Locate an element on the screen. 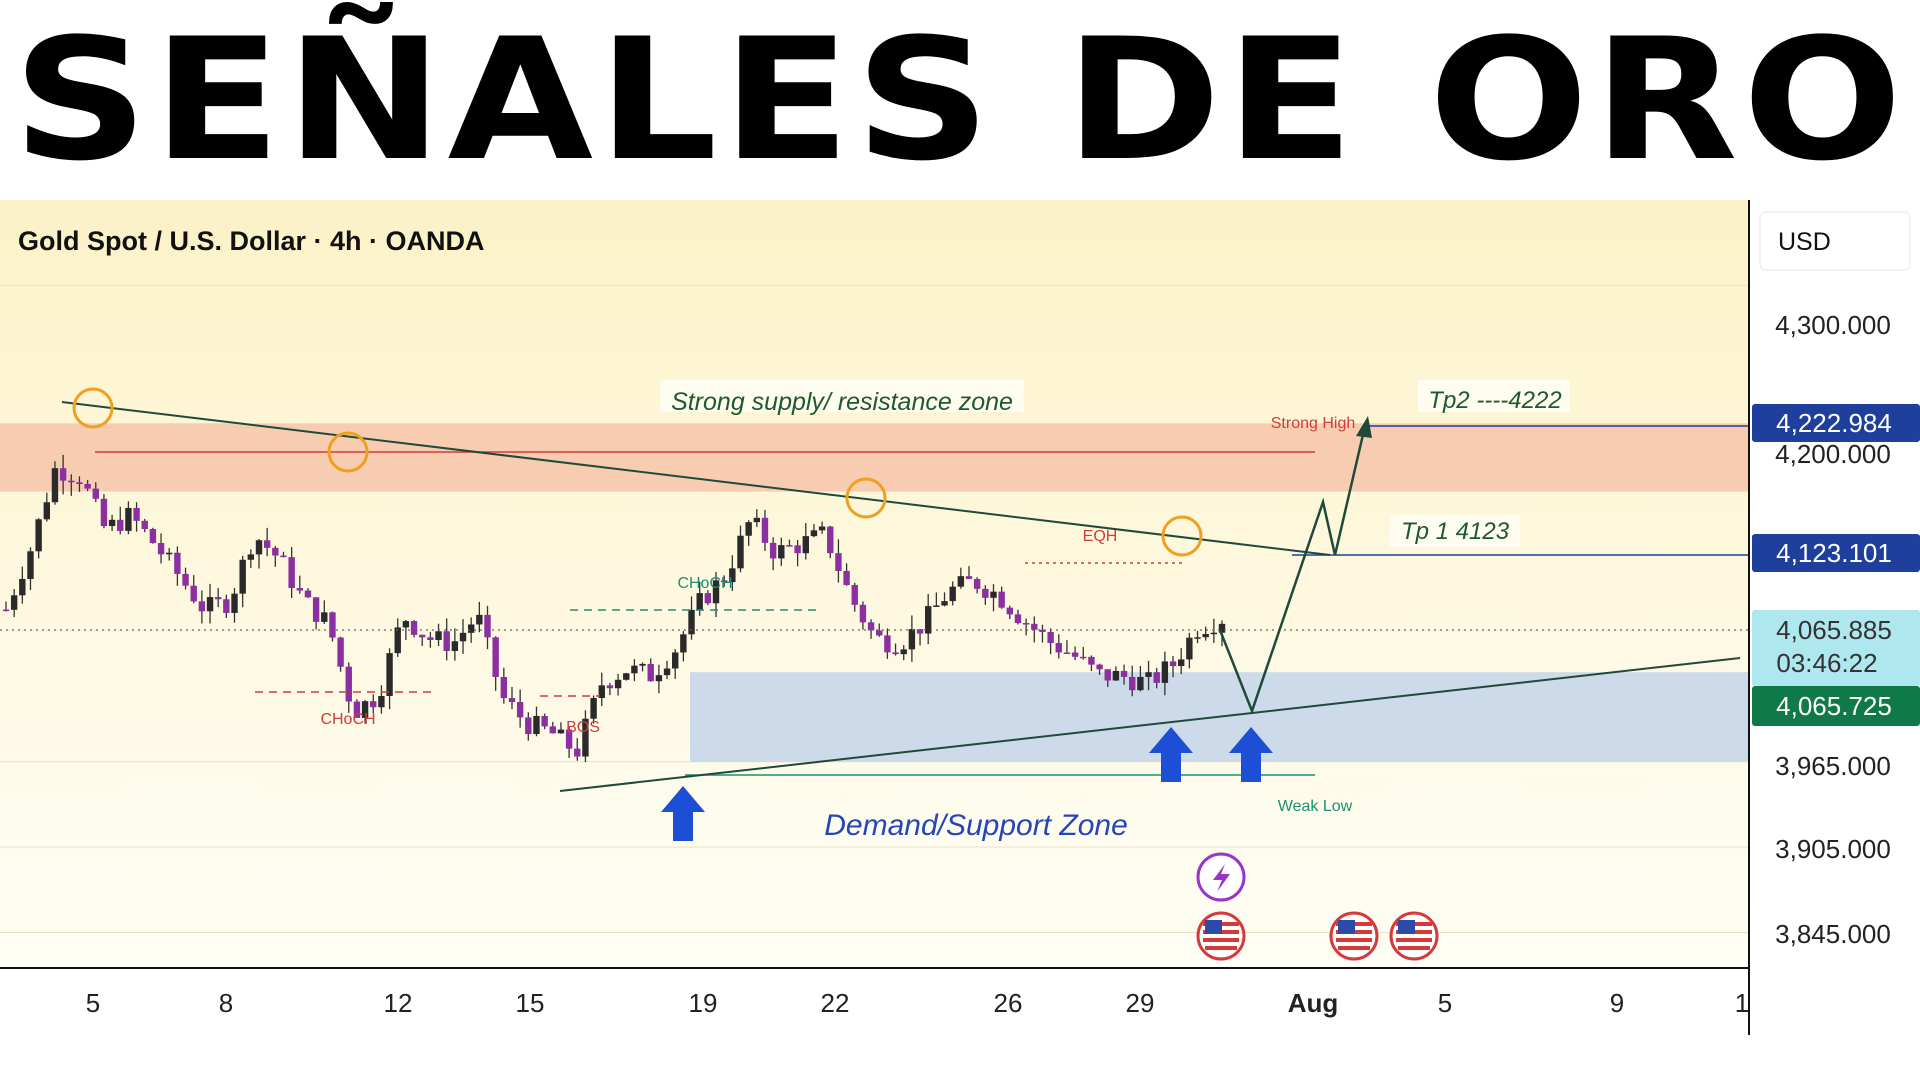 This screenshot has width=1920, height=1084. current-price-text: 4,065.885 is located at coordinates (1834, 630).